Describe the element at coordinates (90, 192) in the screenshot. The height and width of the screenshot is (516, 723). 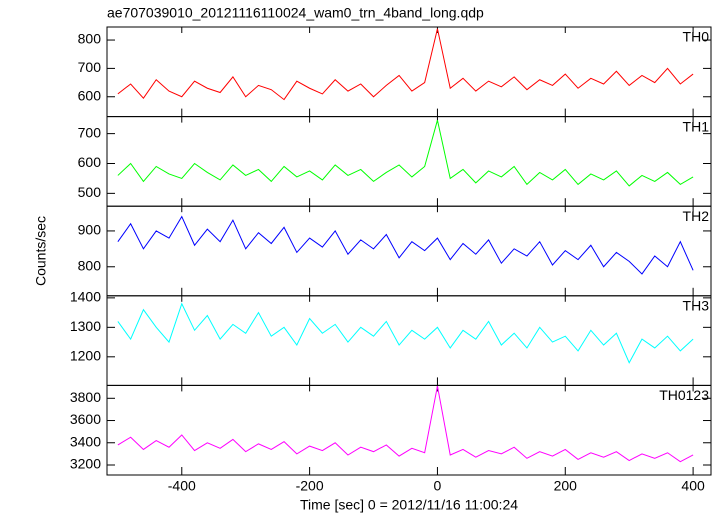
I see `y-tick-label: 500` at that location.